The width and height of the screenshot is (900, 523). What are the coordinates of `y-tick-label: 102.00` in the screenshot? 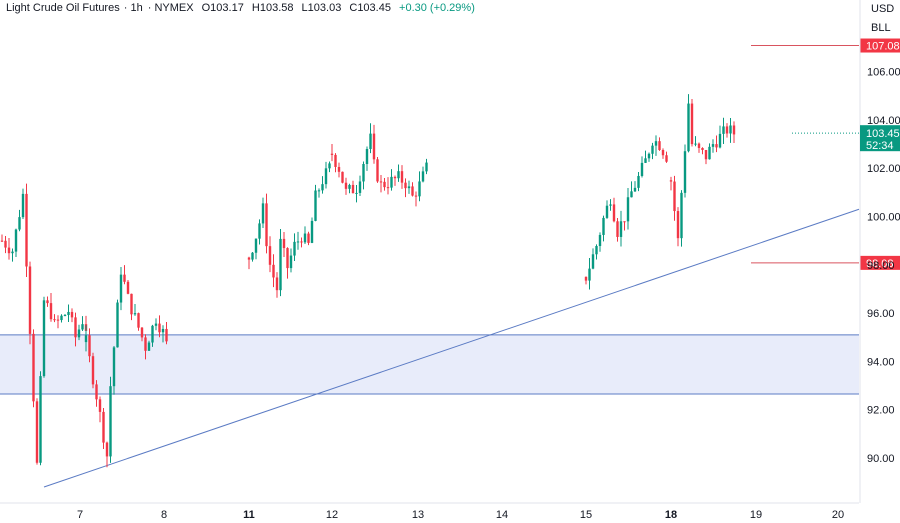 It's located at (883, 169).